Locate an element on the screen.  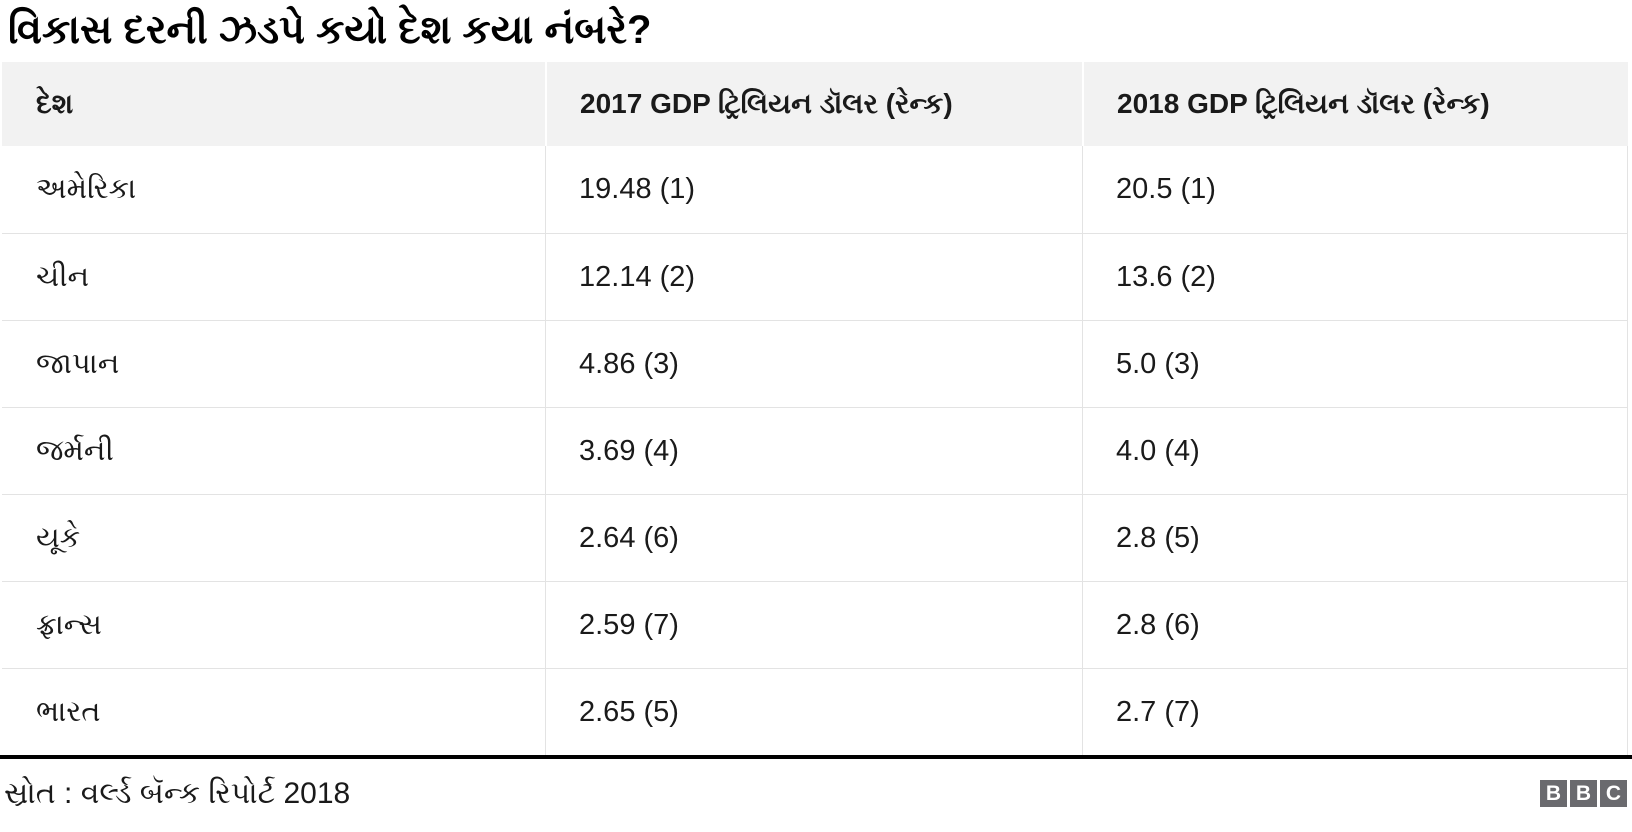
cell-gdp-2018: 4.0 (4) is located at coordinates (1355, 450).